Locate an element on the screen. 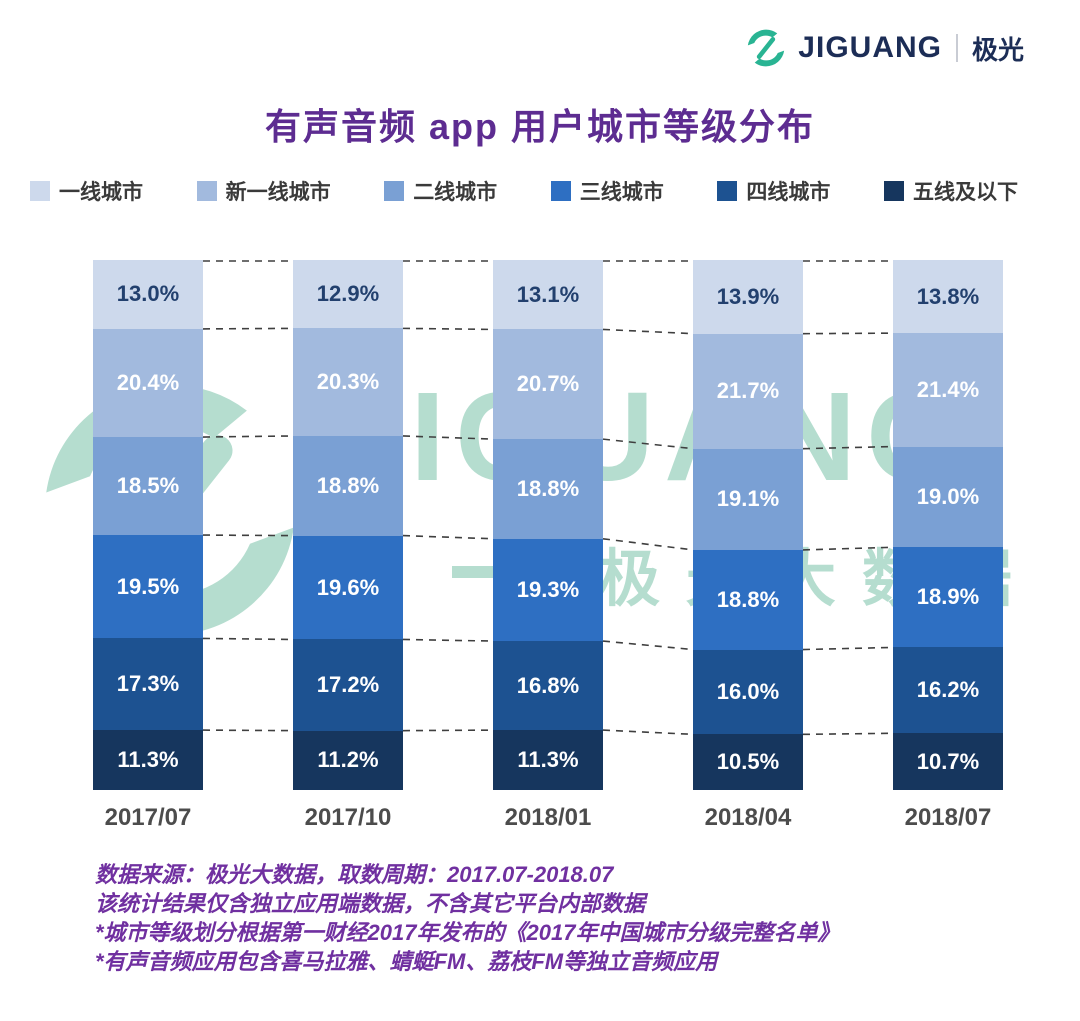 This screenshot has height=1021, width=1080. bar-segment: 20.3% is located at coordinates (348, 382).